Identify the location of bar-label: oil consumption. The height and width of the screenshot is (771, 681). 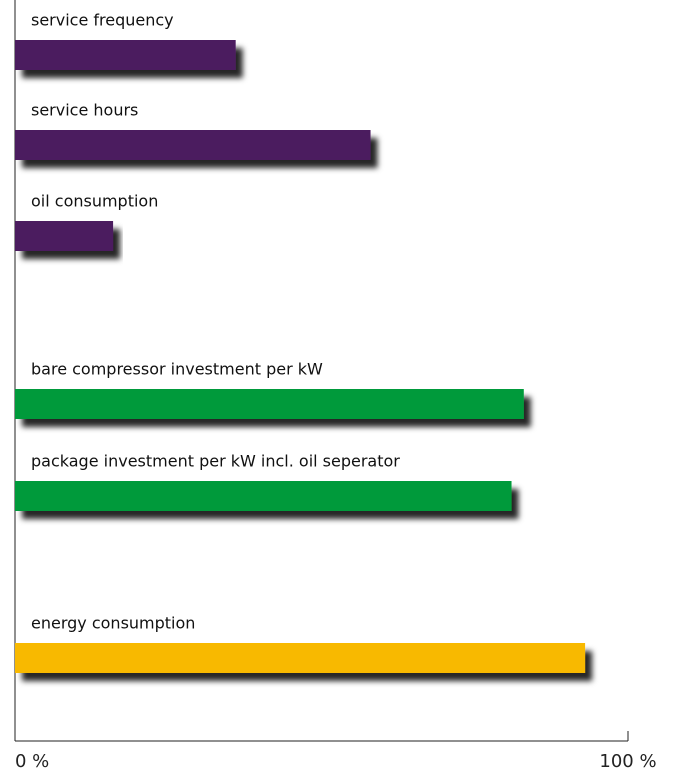
(94, 201).